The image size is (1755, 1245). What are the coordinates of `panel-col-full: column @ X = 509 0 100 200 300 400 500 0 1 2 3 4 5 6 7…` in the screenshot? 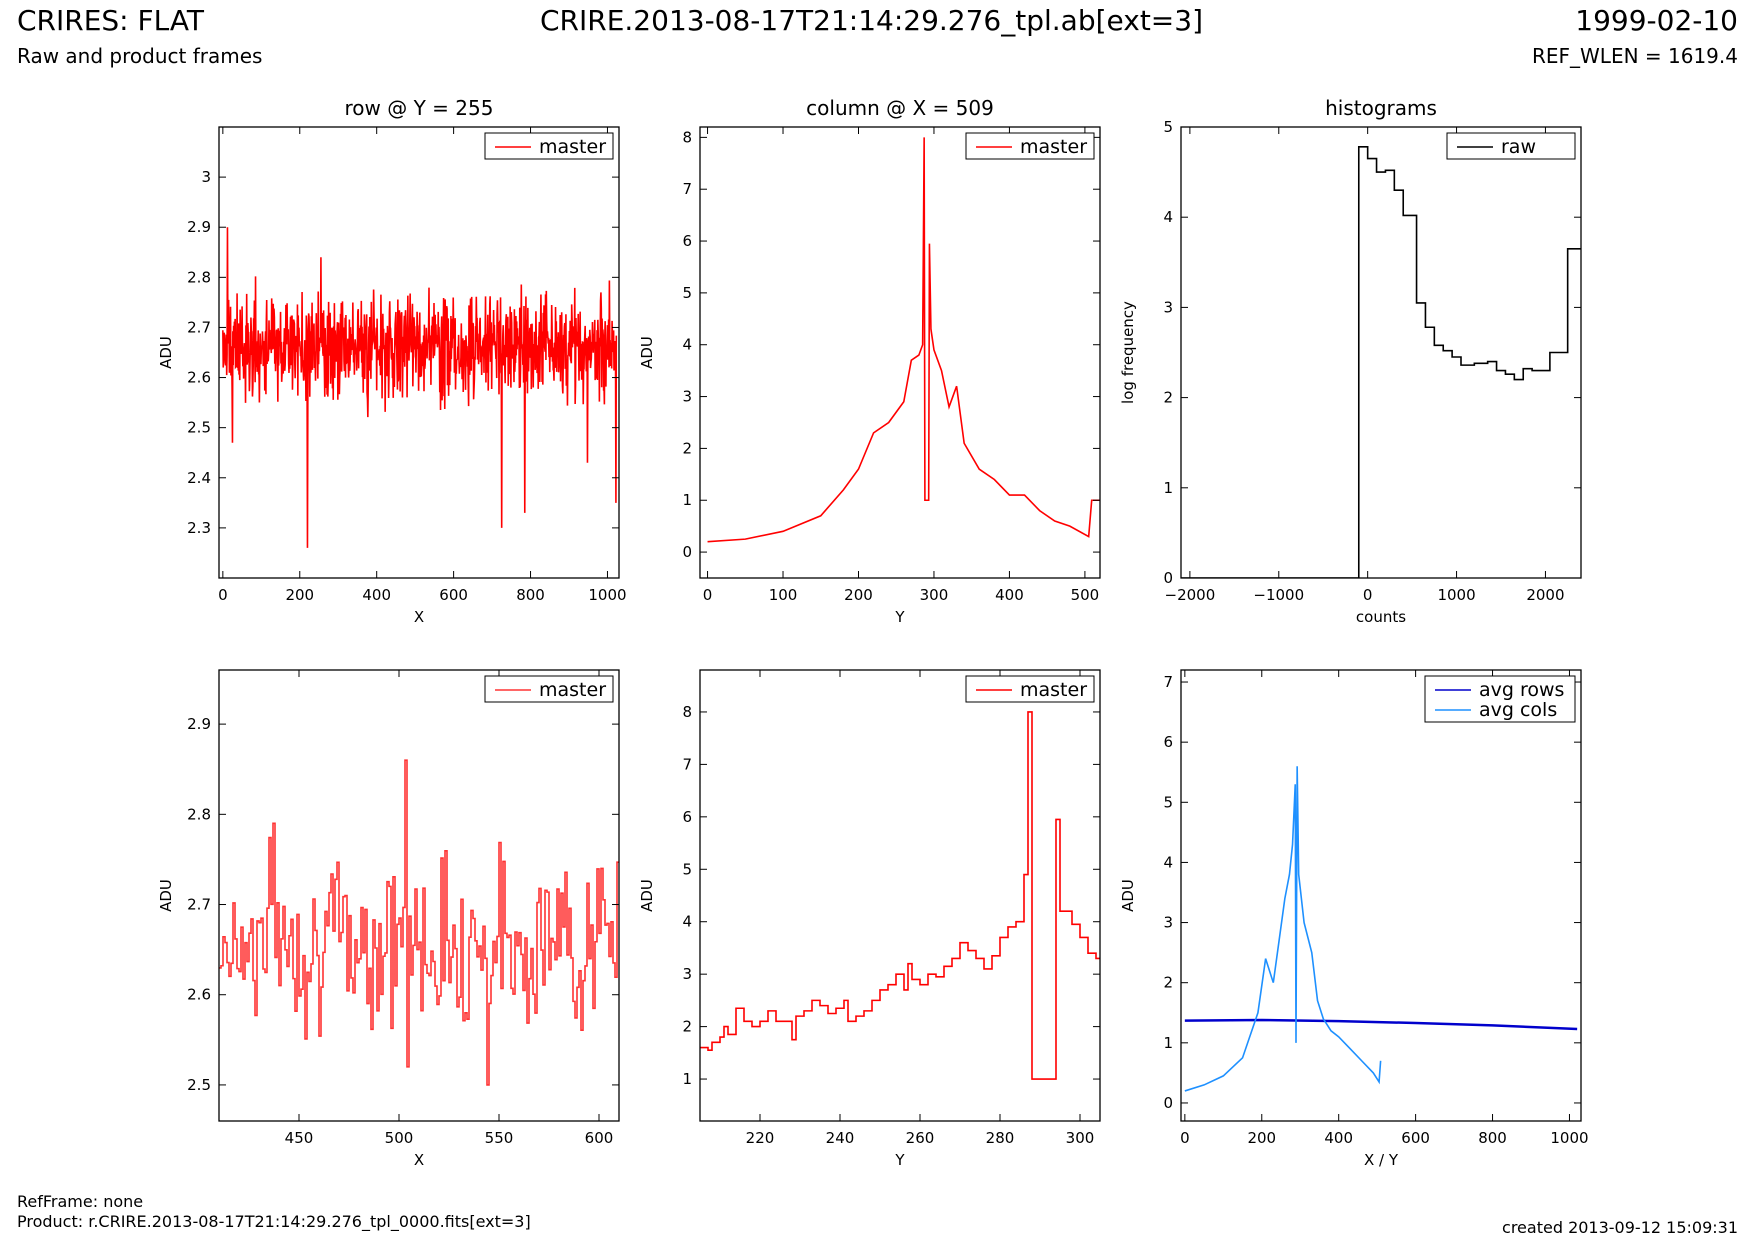 It's located at (869, 361).